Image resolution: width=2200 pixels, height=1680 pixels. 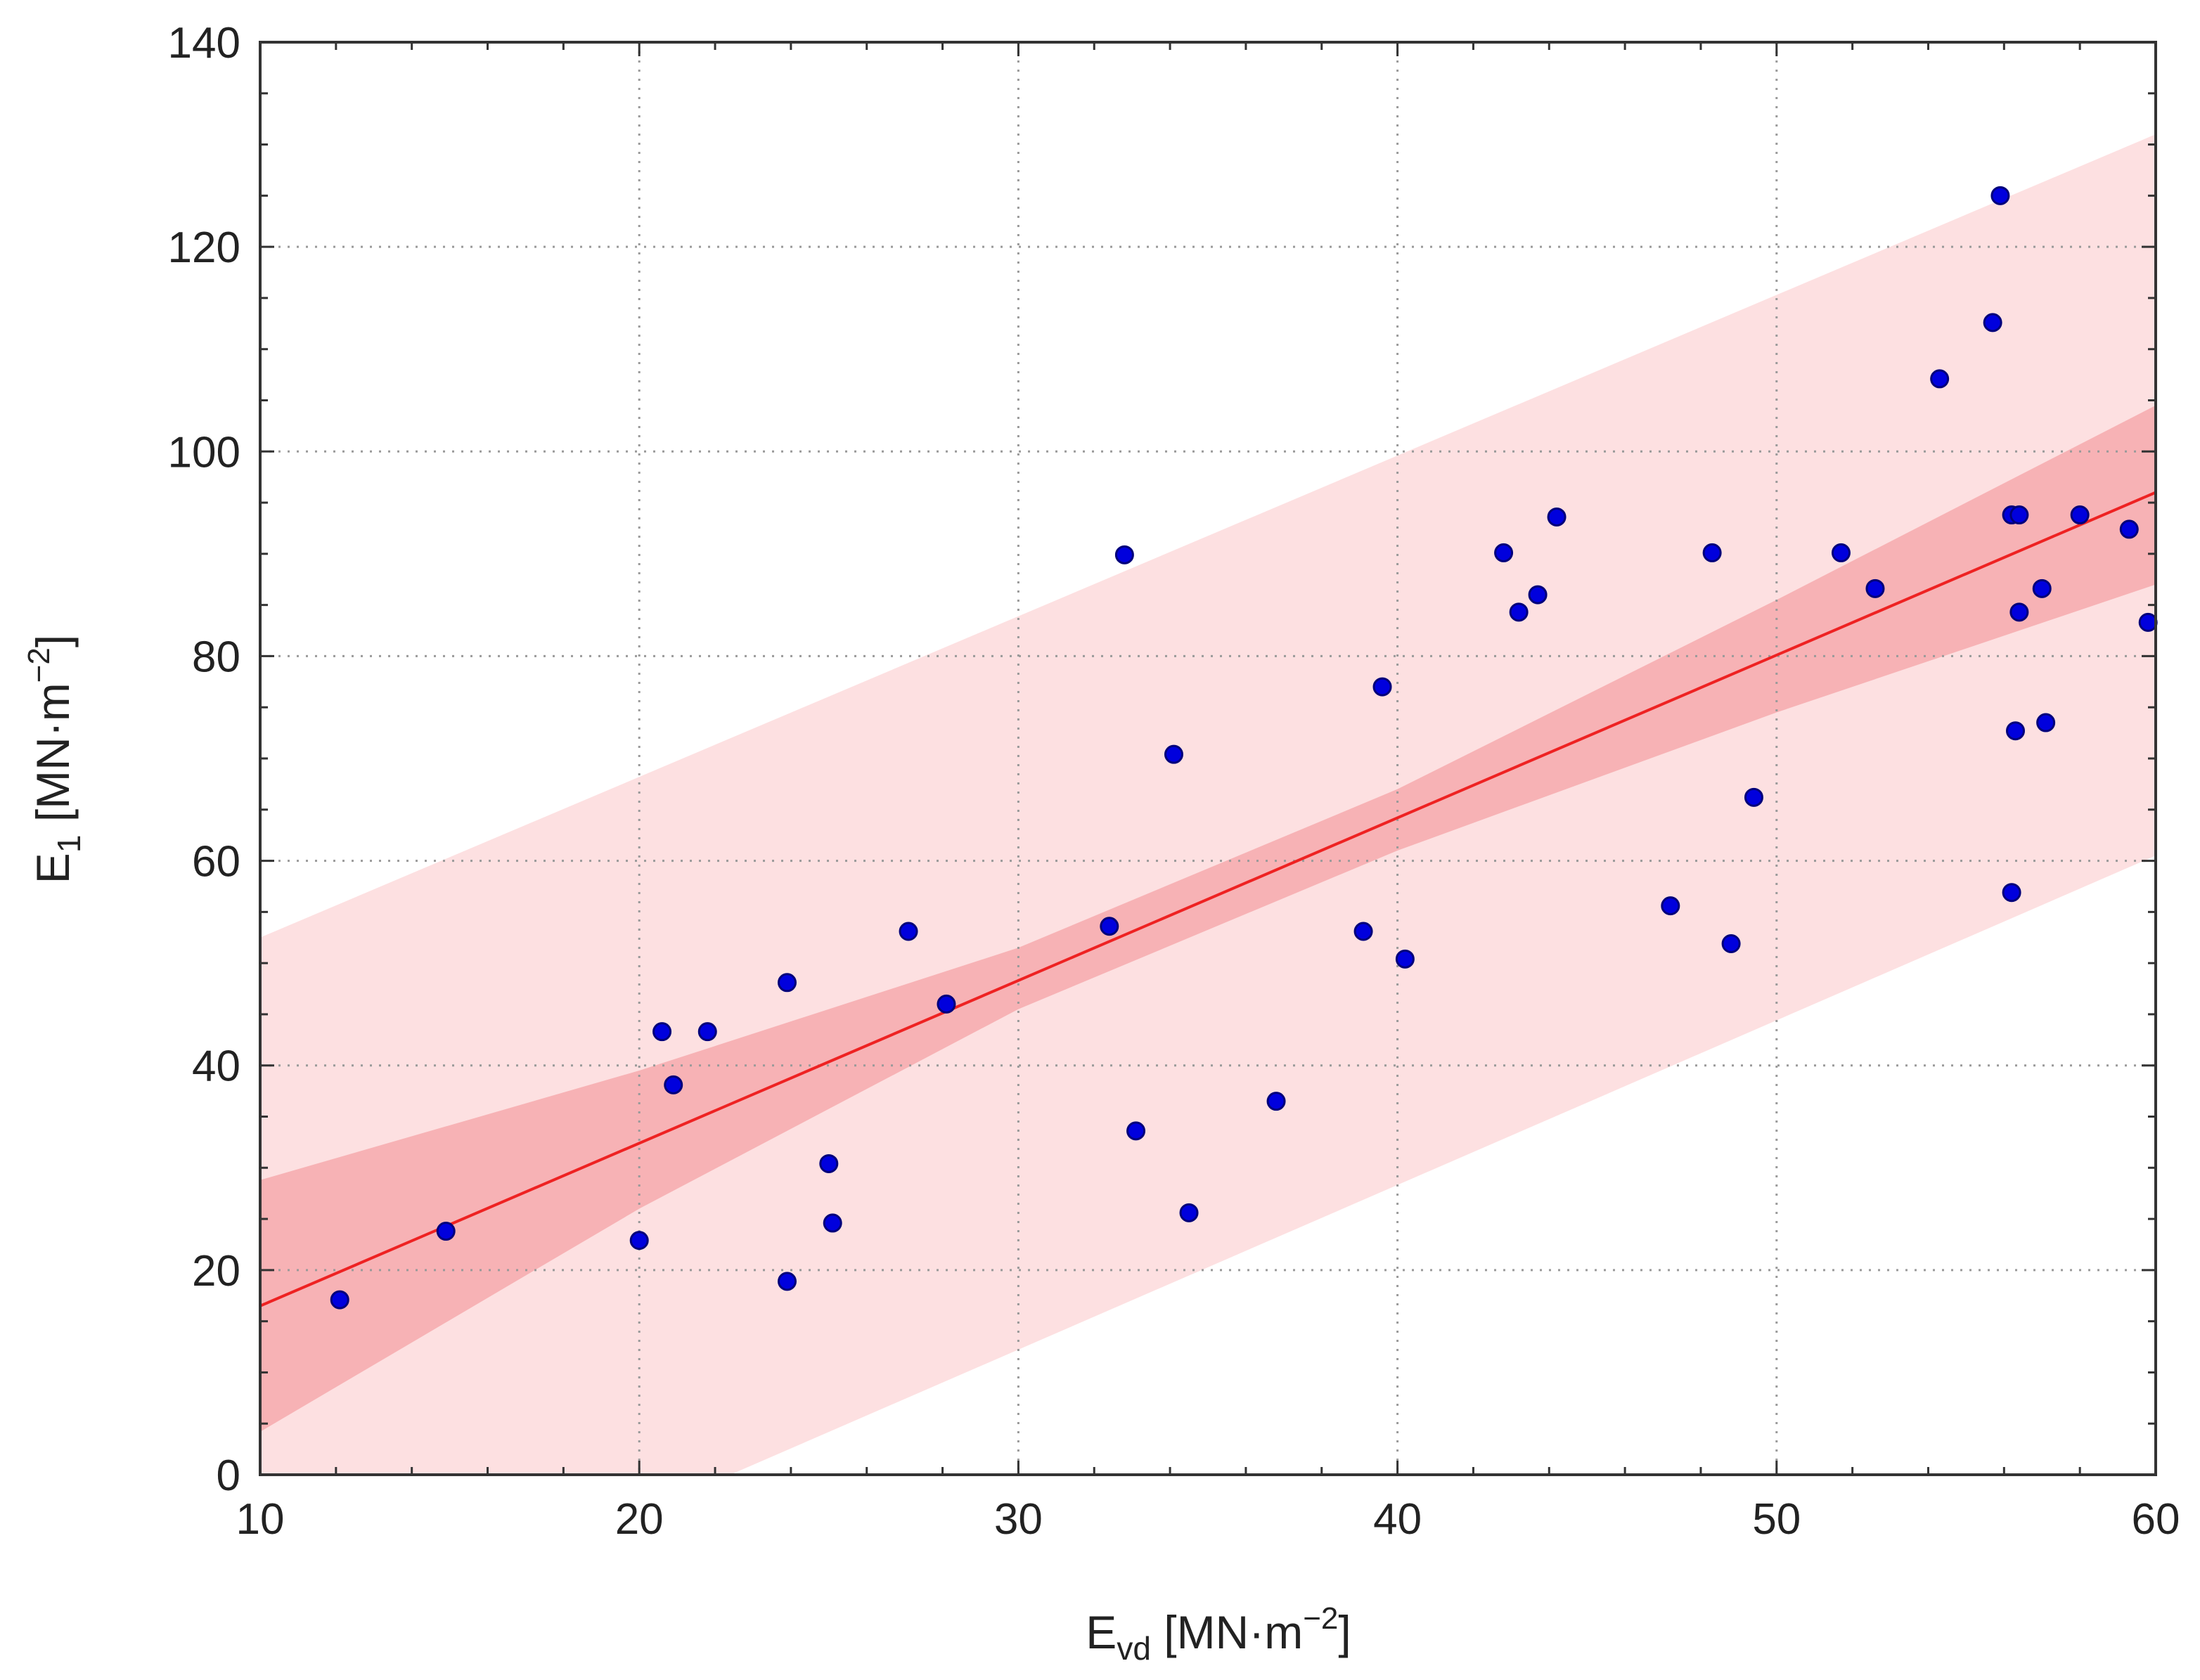 What do you see at coordinates (1397, 1519) in the screenshot?
I see `x-tick-label: 40` at bounding box center [1397, 1519].